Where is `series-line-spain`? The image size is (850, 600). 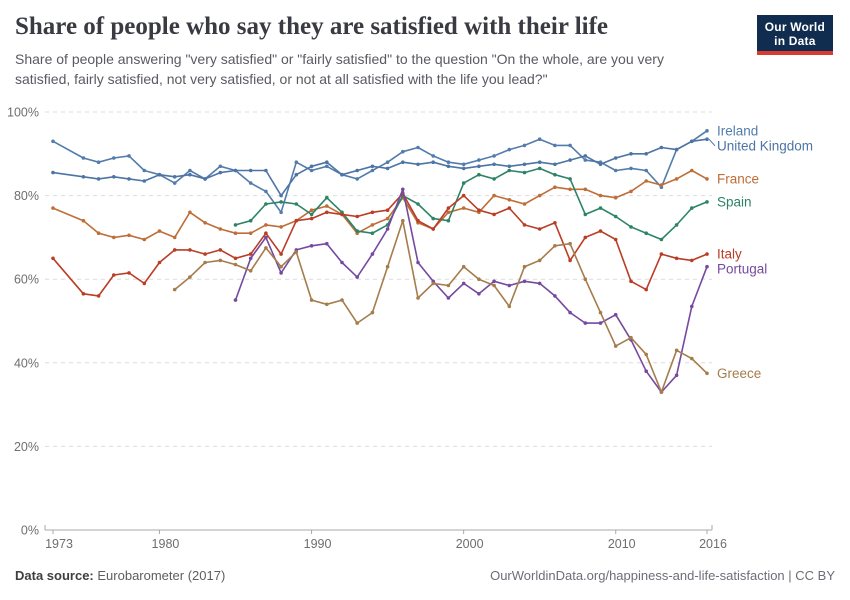 series-line-spain is located at coordinates (471, 204).